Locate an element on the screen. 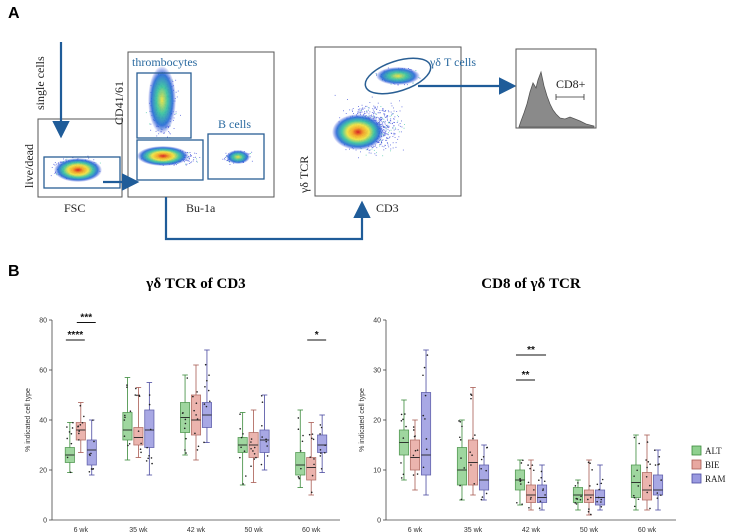  b-cells-label: B cells is located at coordinates (234, 124).